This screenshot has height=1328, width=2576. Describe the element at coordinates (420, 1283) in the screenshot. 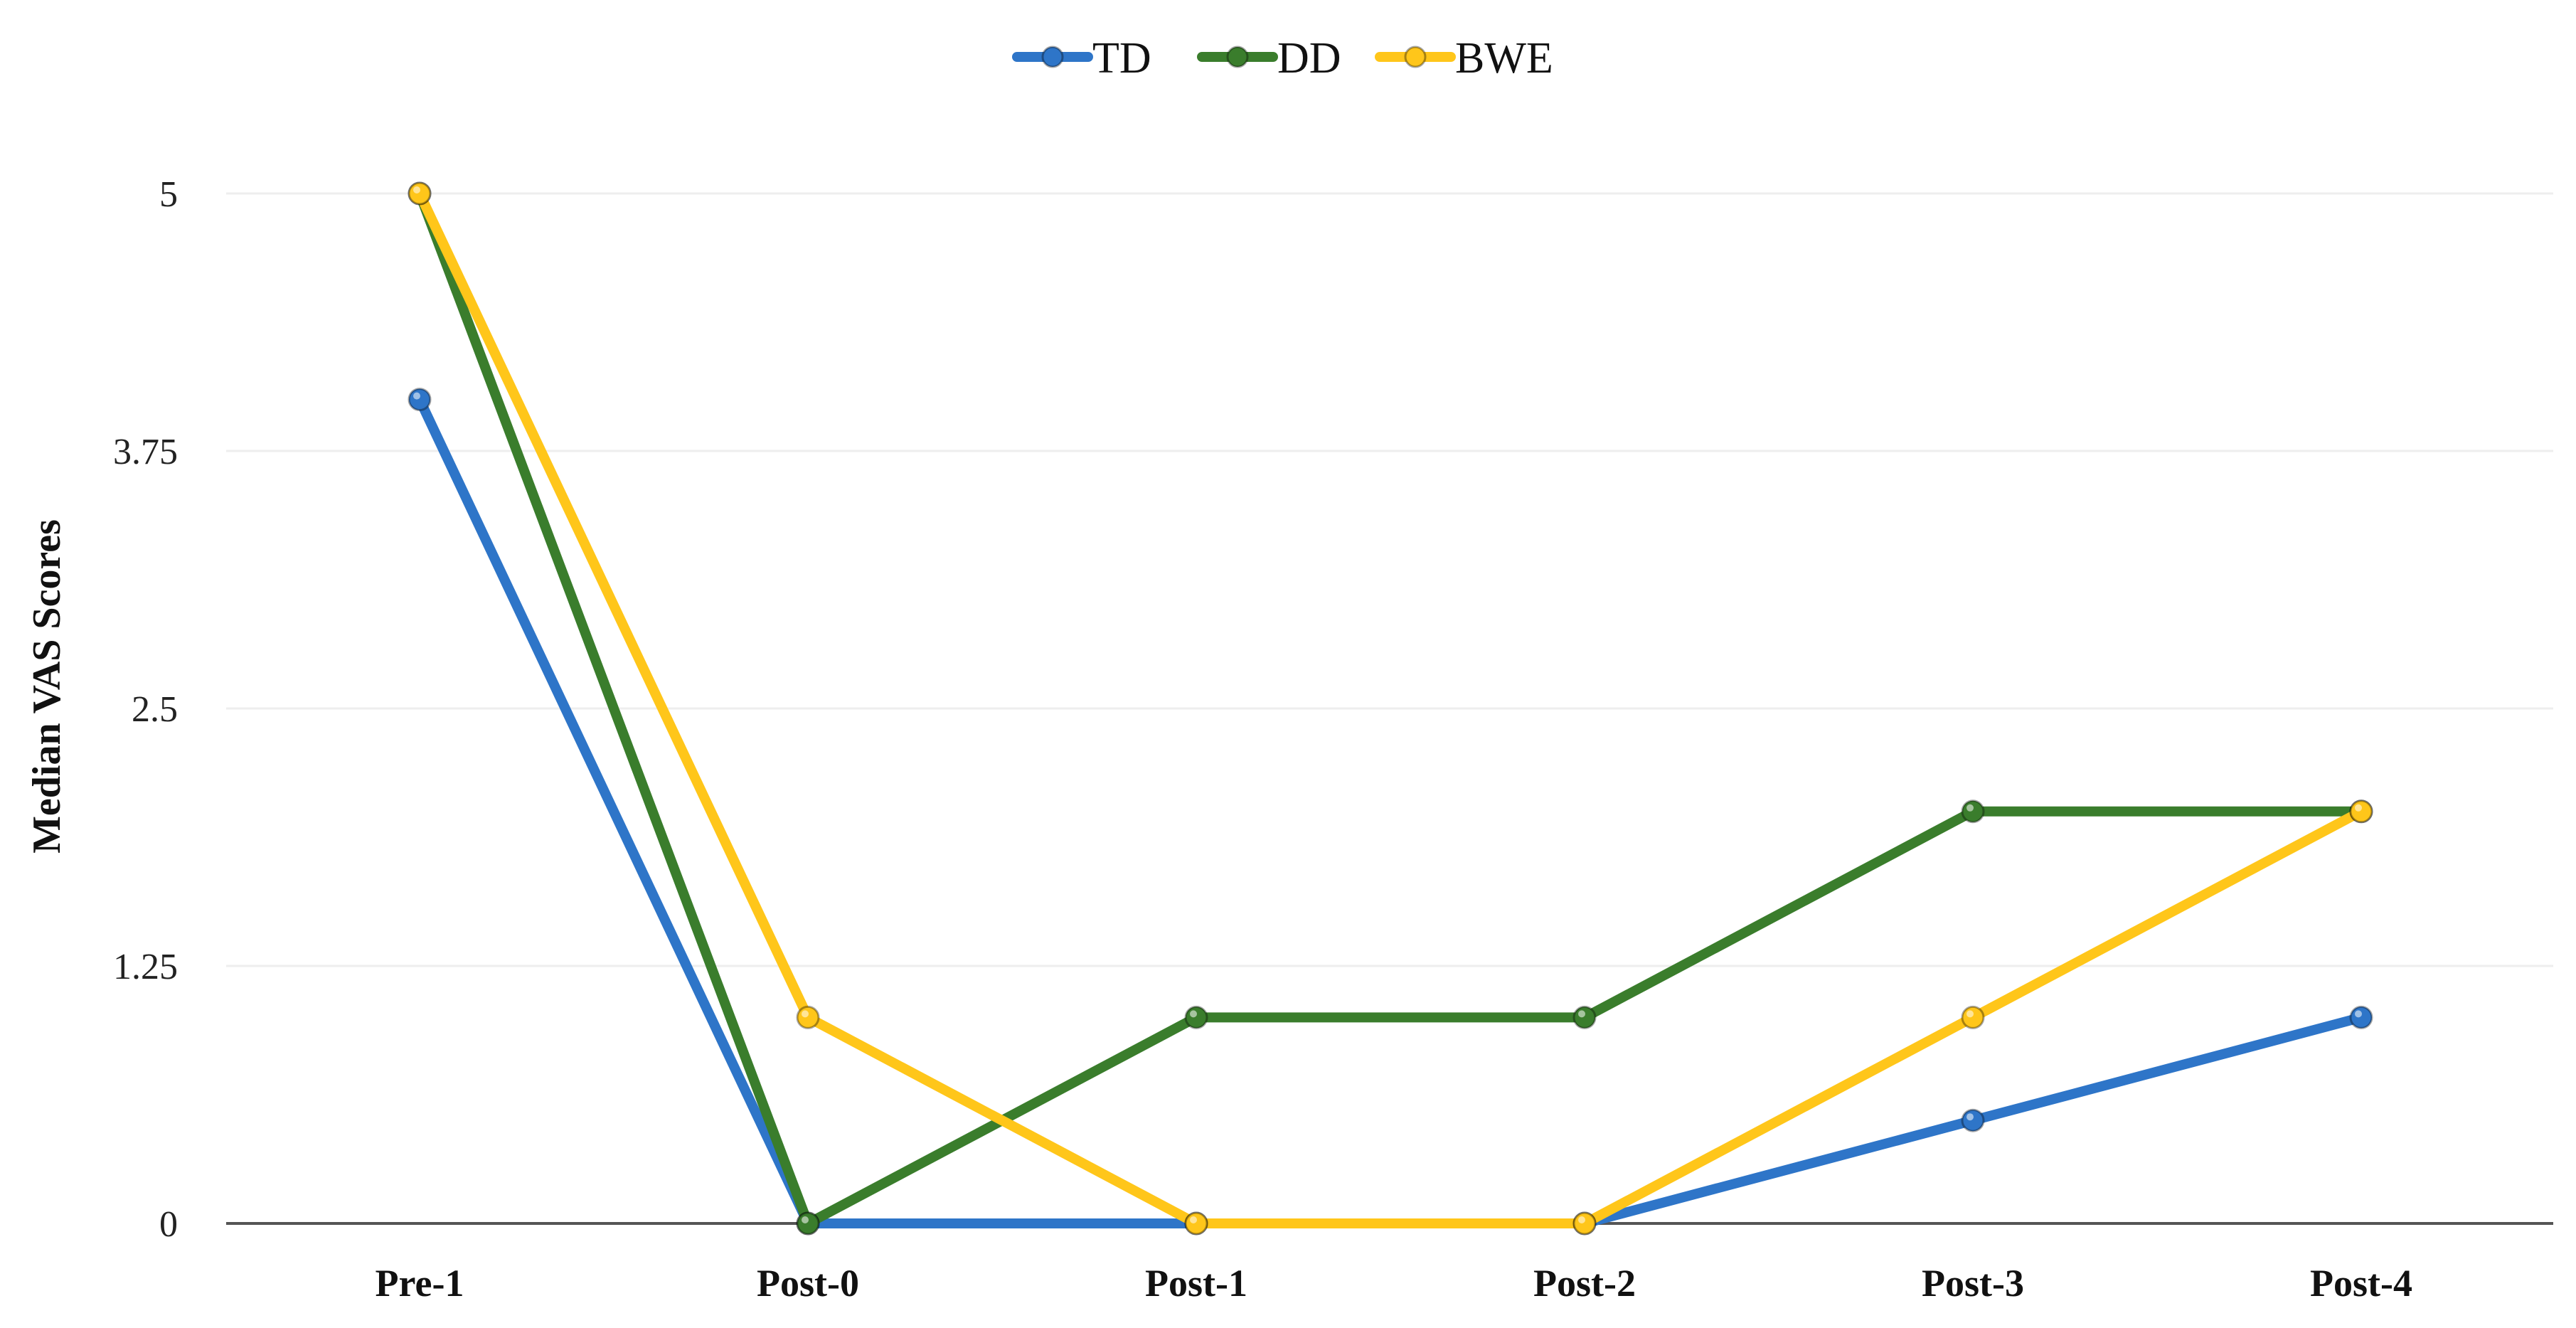

I see `x-tick-label: Pre-1` at that location.